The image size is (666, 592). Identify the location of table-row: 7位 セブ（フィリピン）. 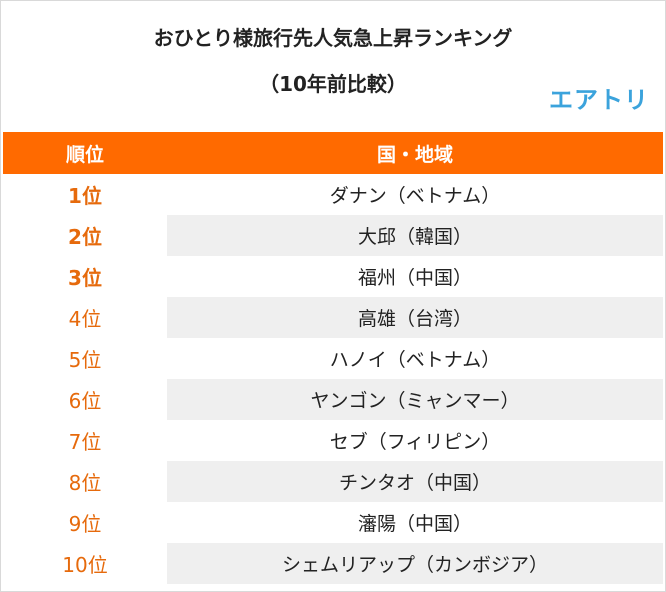
(333, 440).